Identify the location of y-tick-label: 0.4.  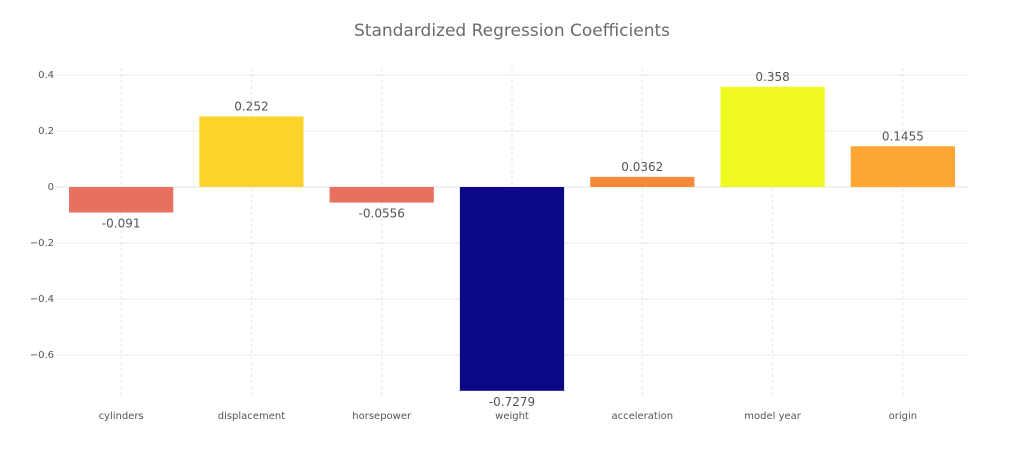
(46, 75).